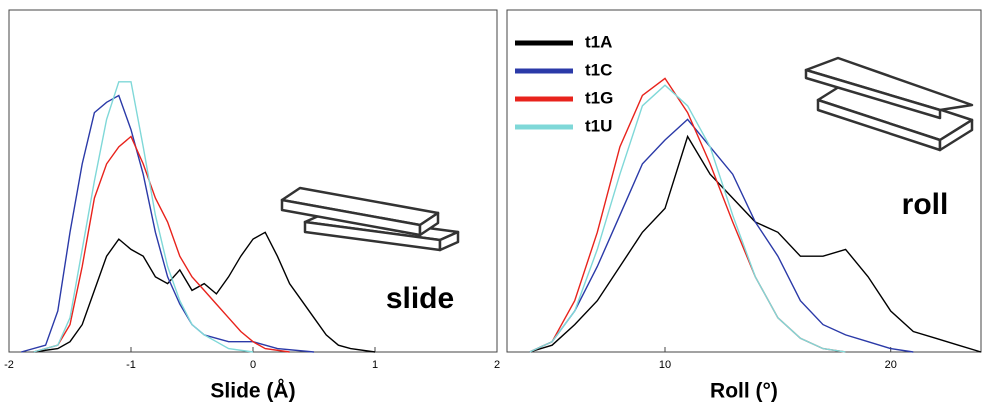 This screenshot has width=982, height=410. Describe the element at coordinates (252, 391) in the screenshot. I see `x-axis-label: Slide (Å)` at that location.